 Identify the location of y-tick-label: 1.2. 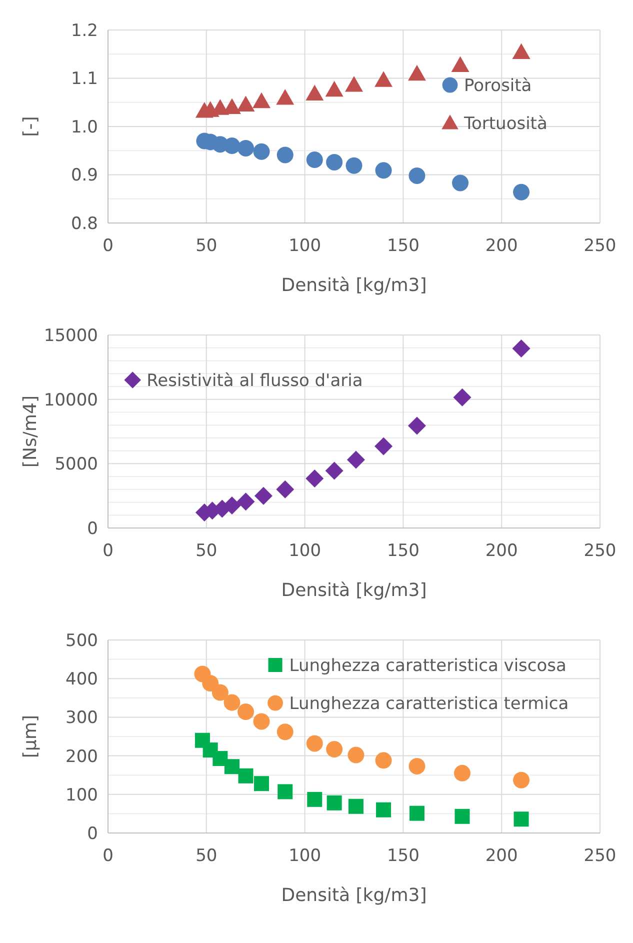
(84, 30).